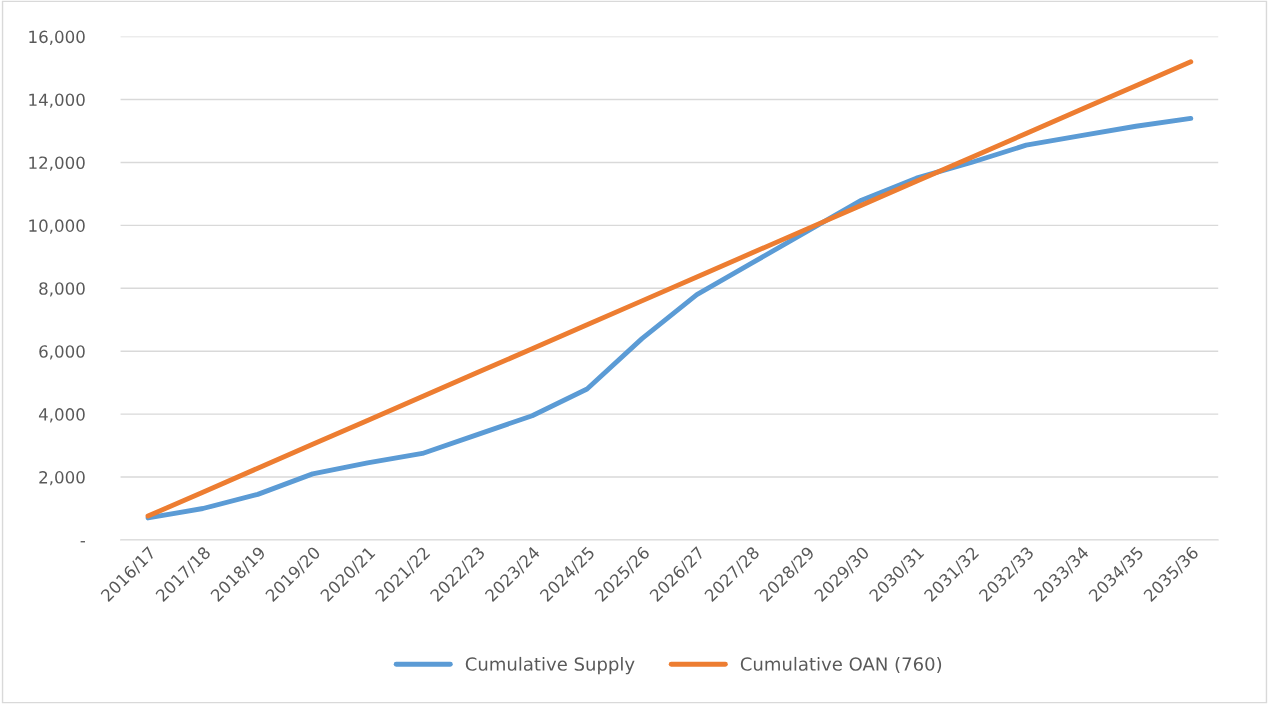 This screenshot has height=704, width=1269. Describe the element at coordinates (61, 415) in the screenshot. I see `y-tick-label: 4,000` at that location.